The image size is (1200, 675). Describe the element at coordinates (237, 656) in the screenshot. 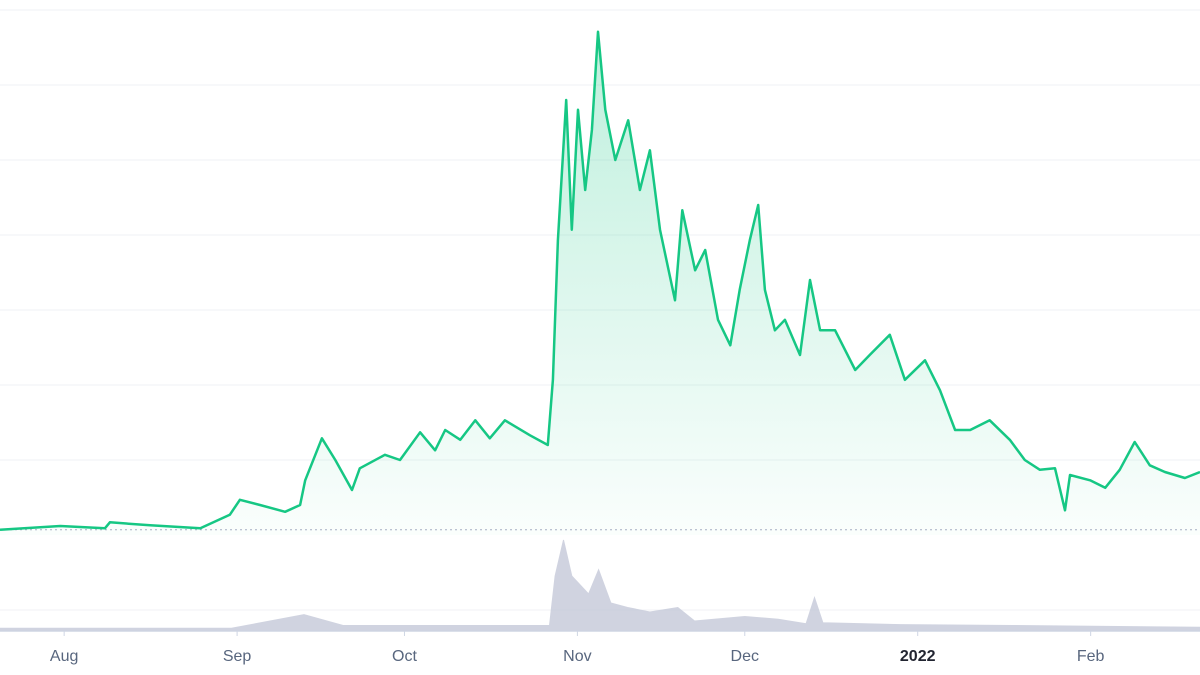

I see `x-tick-label: Sep` at that location.